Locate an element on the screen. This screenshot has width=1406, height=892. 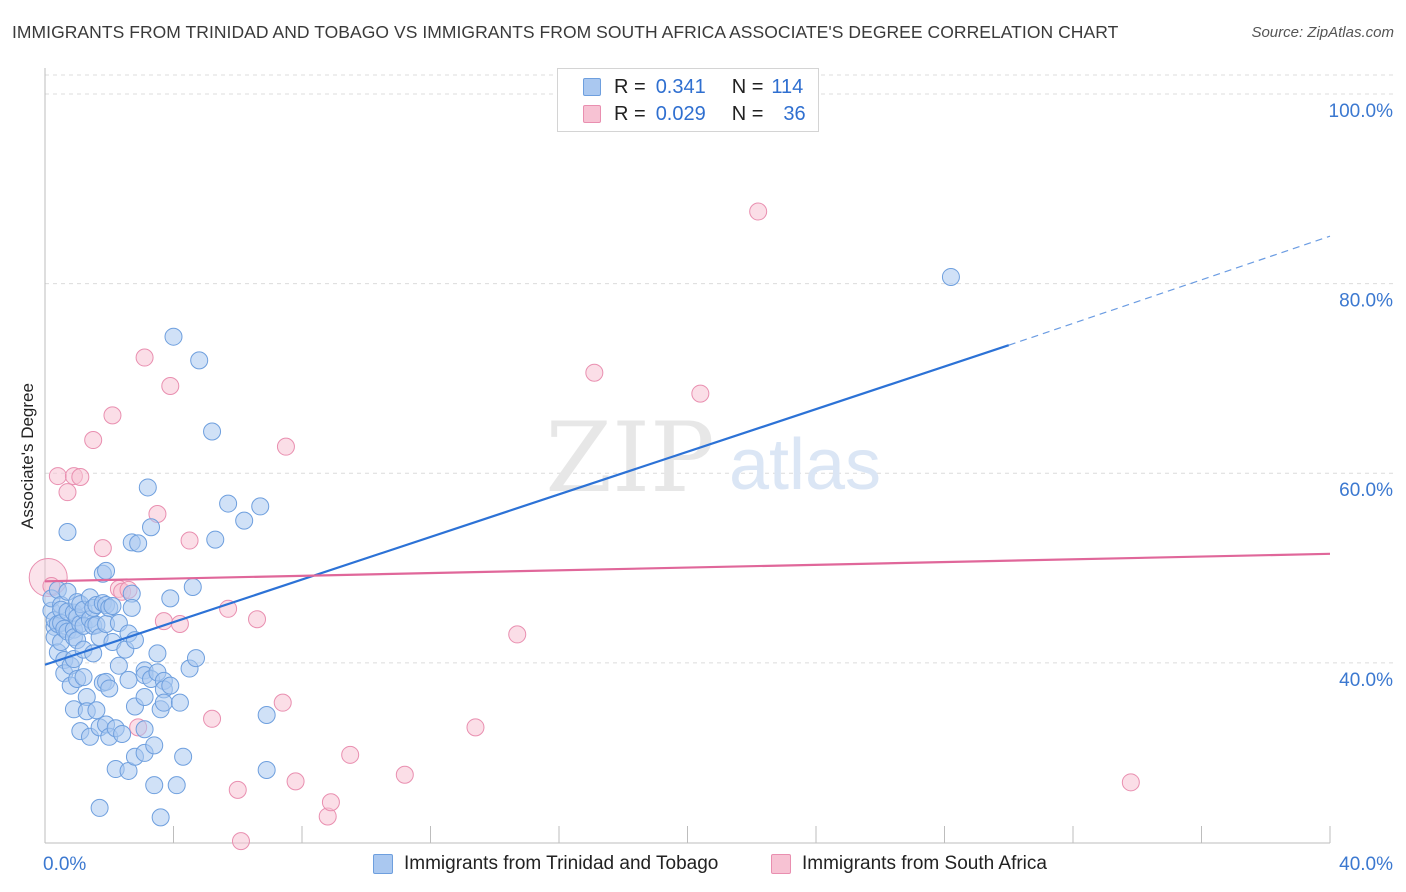
watermark: ZIP atlas is located at coordinates (713, 458).